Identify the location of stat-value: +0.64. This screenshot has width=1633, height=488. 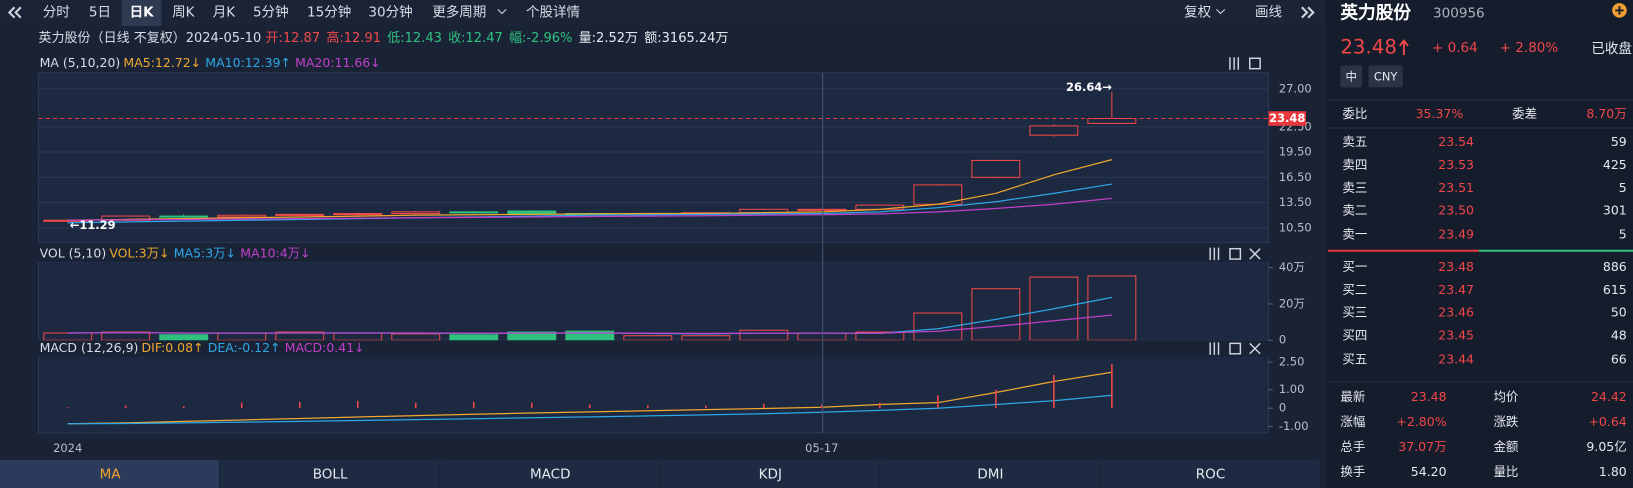
(1607, 421).